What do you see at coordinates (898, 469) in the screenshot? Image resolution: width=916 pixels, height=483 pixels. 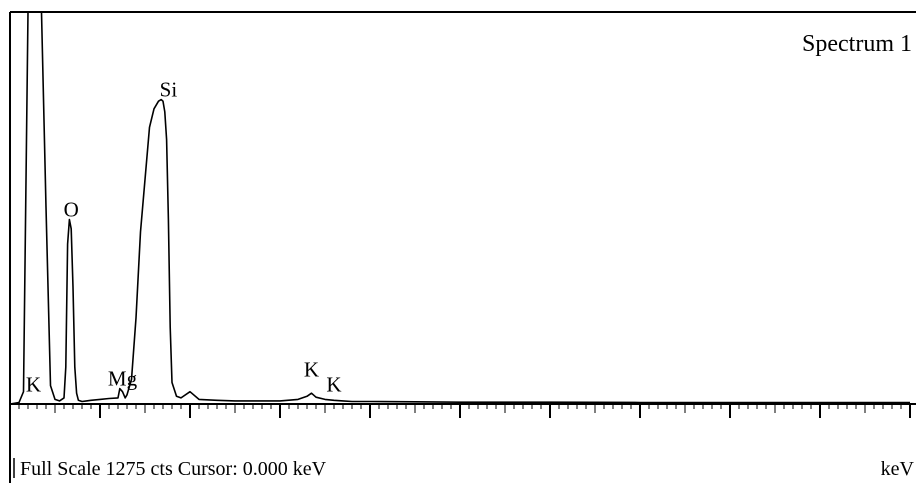 I see `x-axis-unit-label: keV` at bounding box center [898, 469].